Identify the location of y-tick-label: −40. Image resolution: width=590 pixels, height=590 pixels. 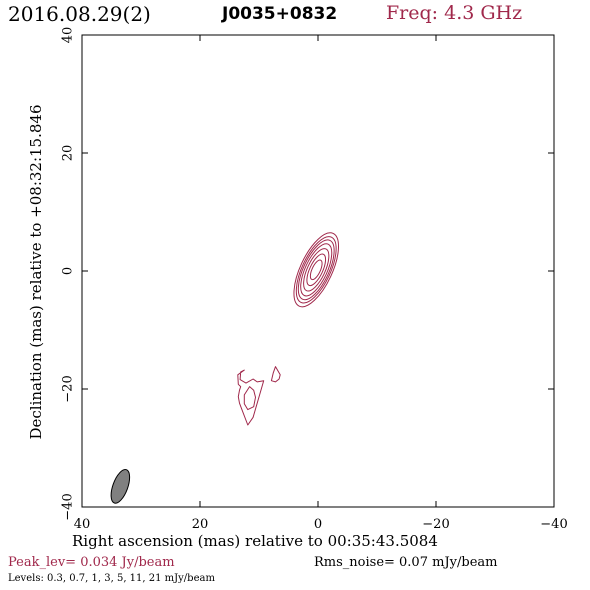
(68, 506).